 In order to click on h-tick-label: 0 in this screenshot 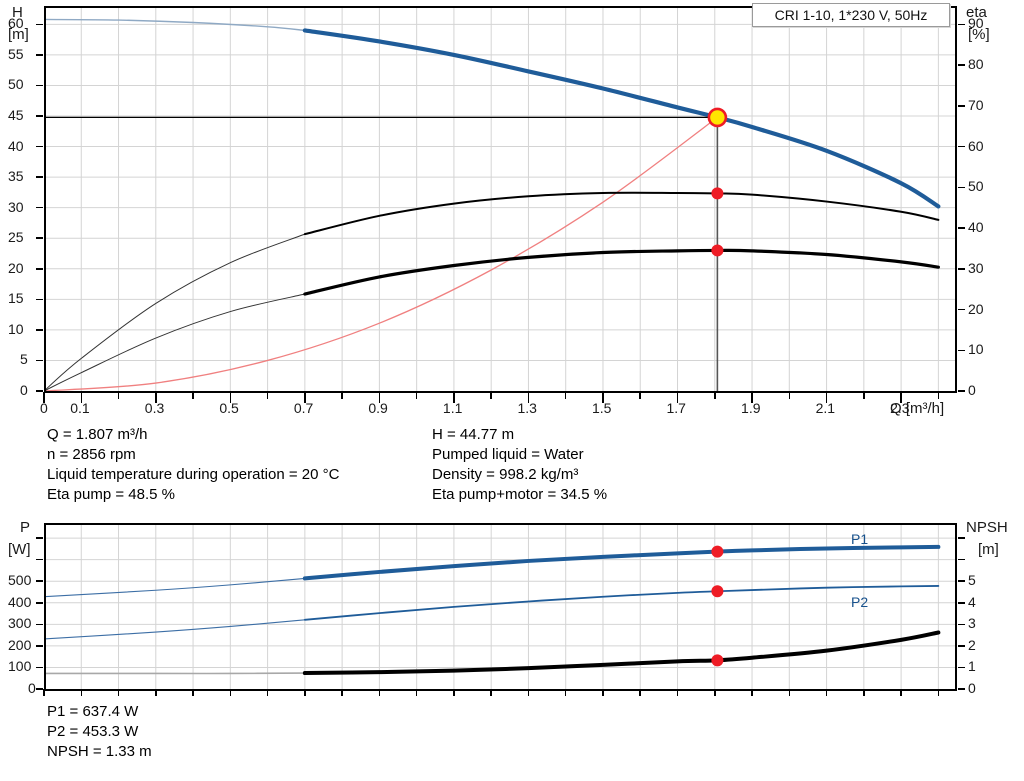, I will do `click(24, 390)`.